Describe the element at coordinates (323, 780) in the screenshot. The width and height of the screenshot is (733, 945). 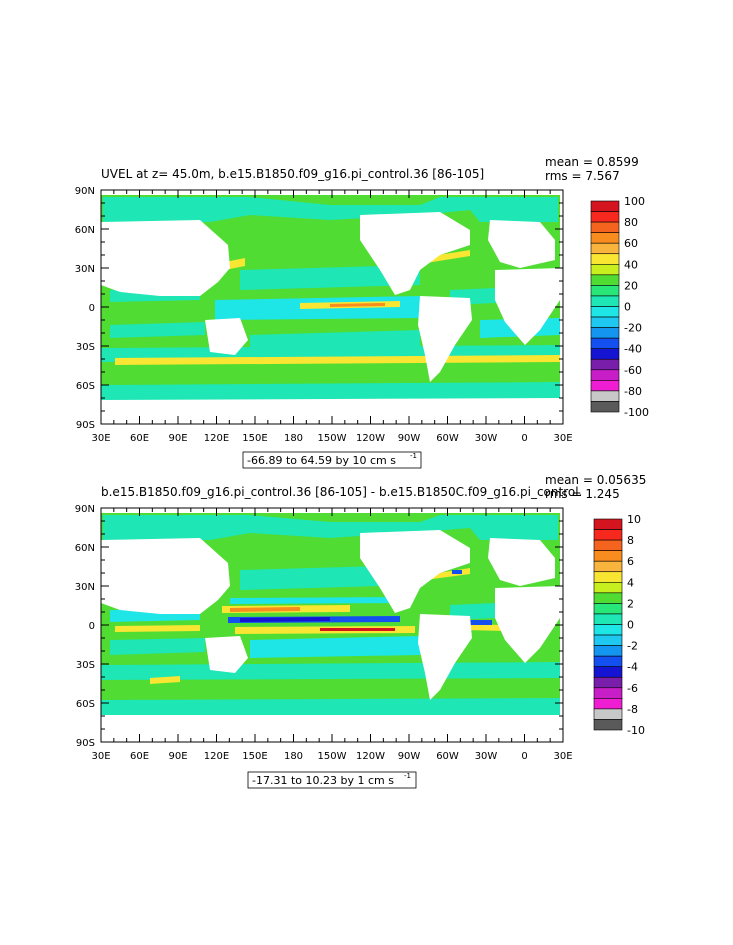
I see `range-label: -17.31 to 10.23 by 1 cm s` at that location.